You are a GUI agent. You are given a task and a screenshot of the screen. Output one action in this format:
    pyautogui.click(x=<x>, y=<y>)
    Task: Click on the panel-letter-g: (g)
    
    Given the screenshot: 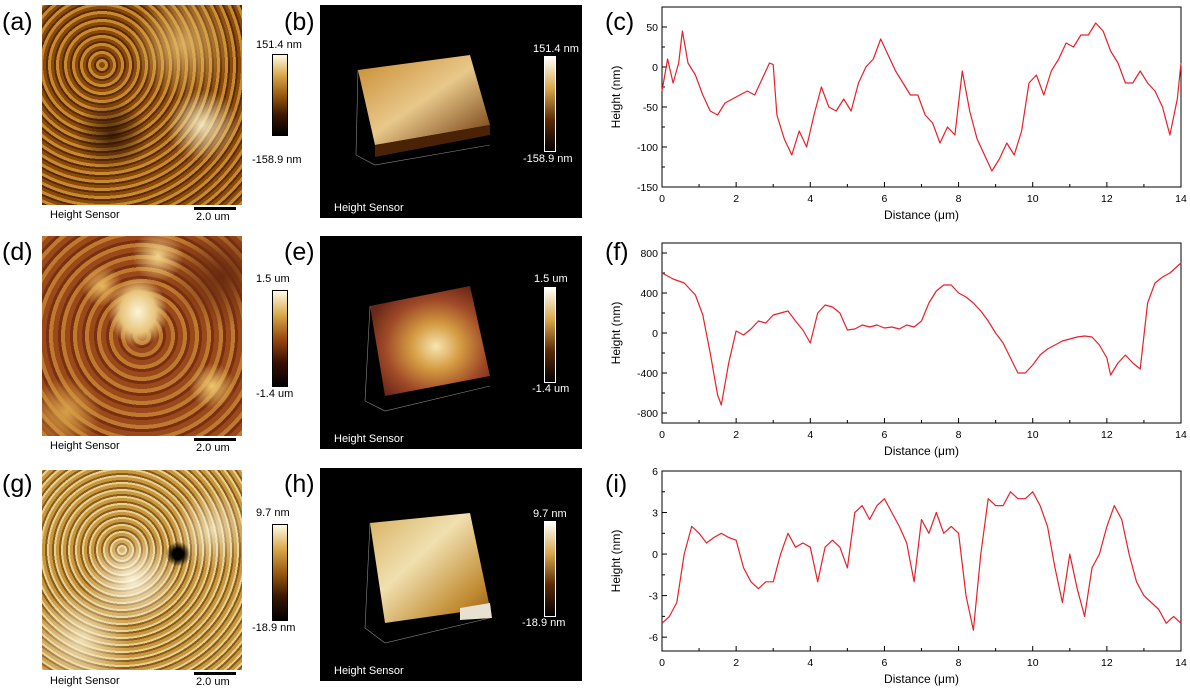 What is the action you would take?
    pyautogui.click(x=17, y=484)
    